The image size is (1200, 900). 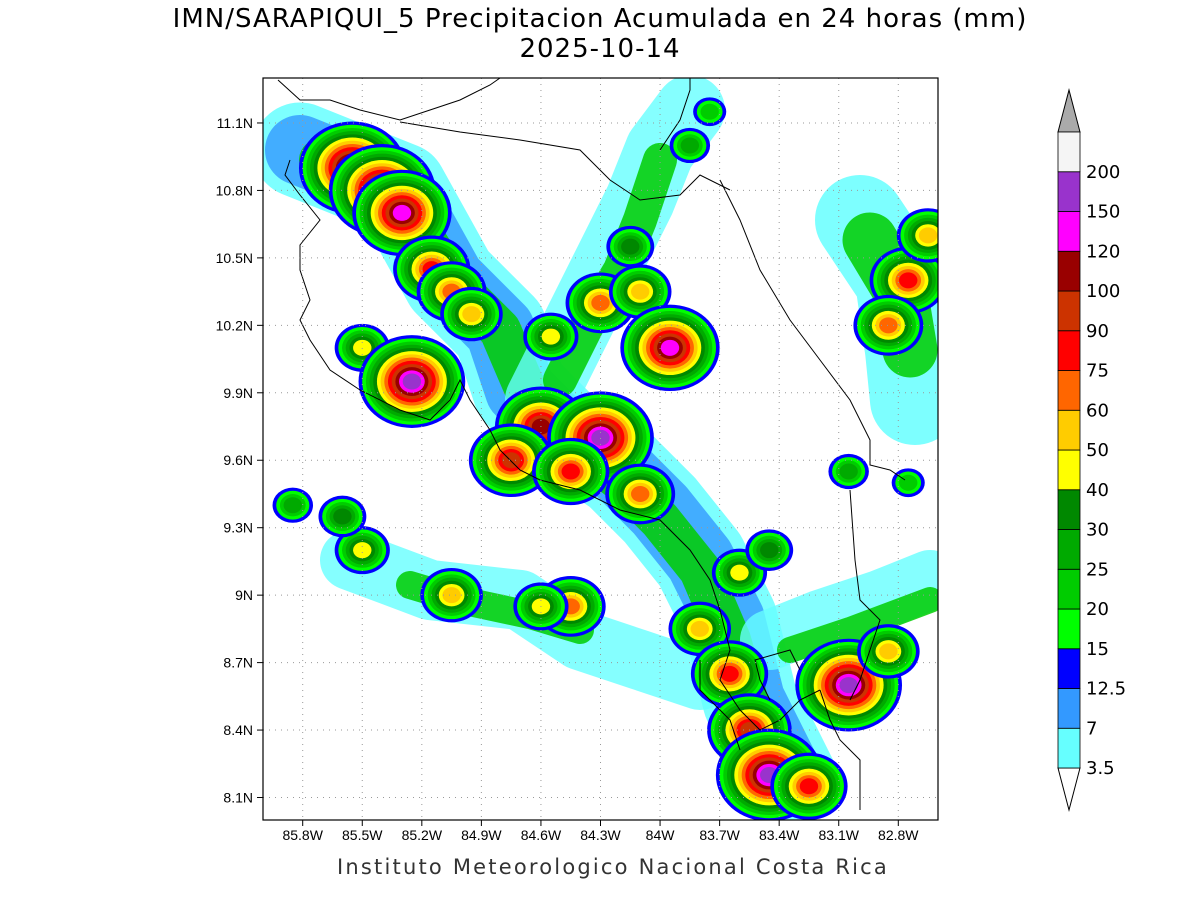 What do you see at coordinates (1103, 291) in the screenshot?
I see `colorbar-label: 100` at bounding box center [1103, 291].